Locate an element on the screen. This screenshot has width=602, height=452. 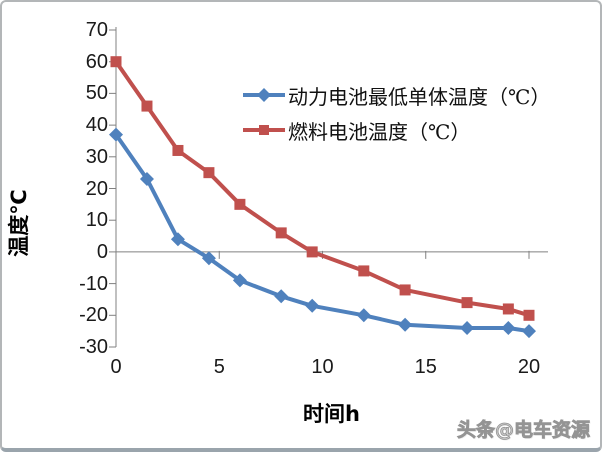
legend-item-fuel-cell-temp: 燃料电池温度（℃） is located at coordinates (396, 130).